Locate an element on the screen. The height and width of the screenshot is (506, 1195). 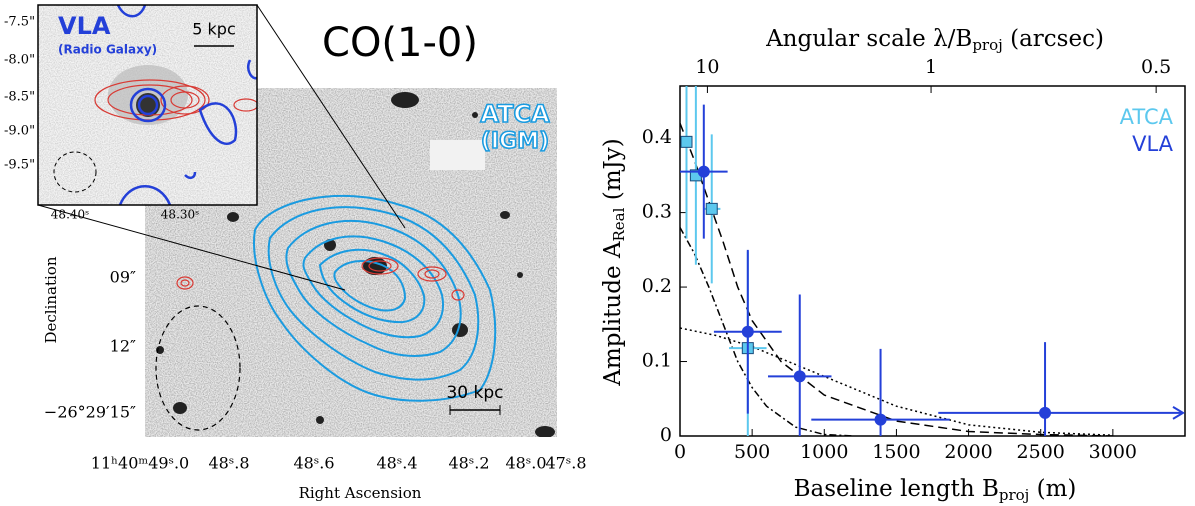
inset-sublabel: (Radio Galaxy) is located at coordinates (107, 50).